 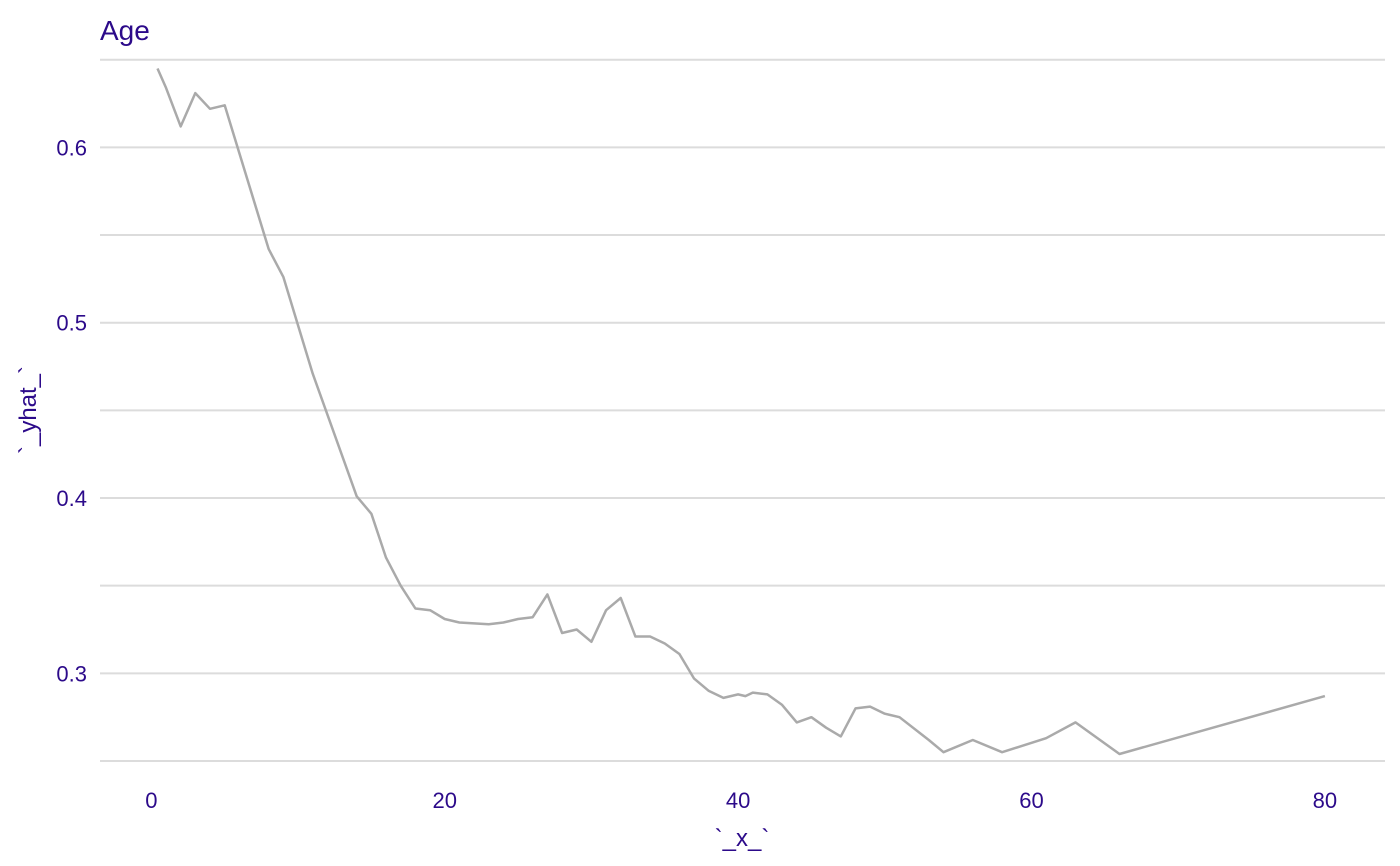 I want to click on x-tick-label: 80, so click(x=1325, y=800).